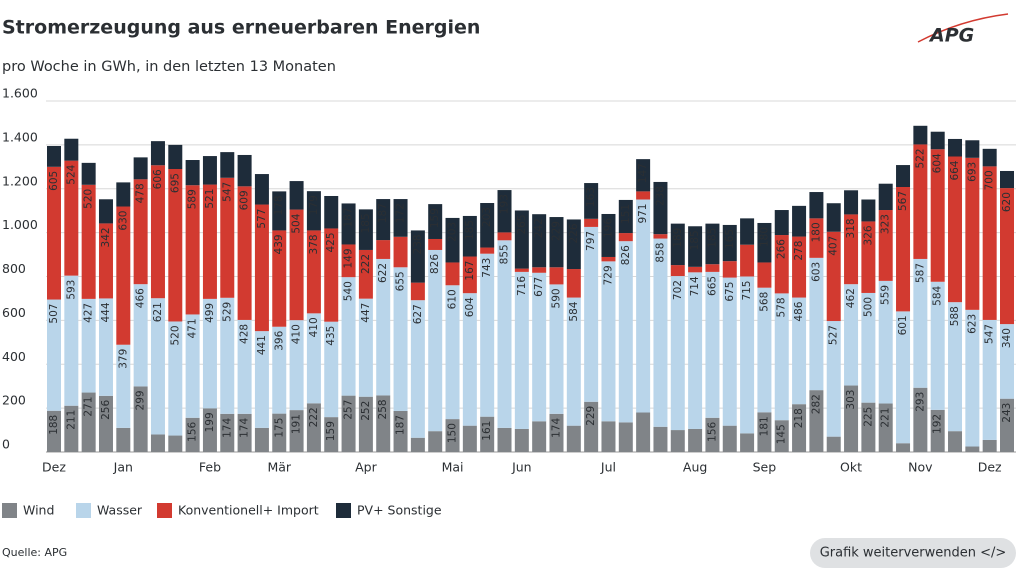 This screenshot has height=576, width=1024. I want to click on value-label: 444, so click(106, 312).